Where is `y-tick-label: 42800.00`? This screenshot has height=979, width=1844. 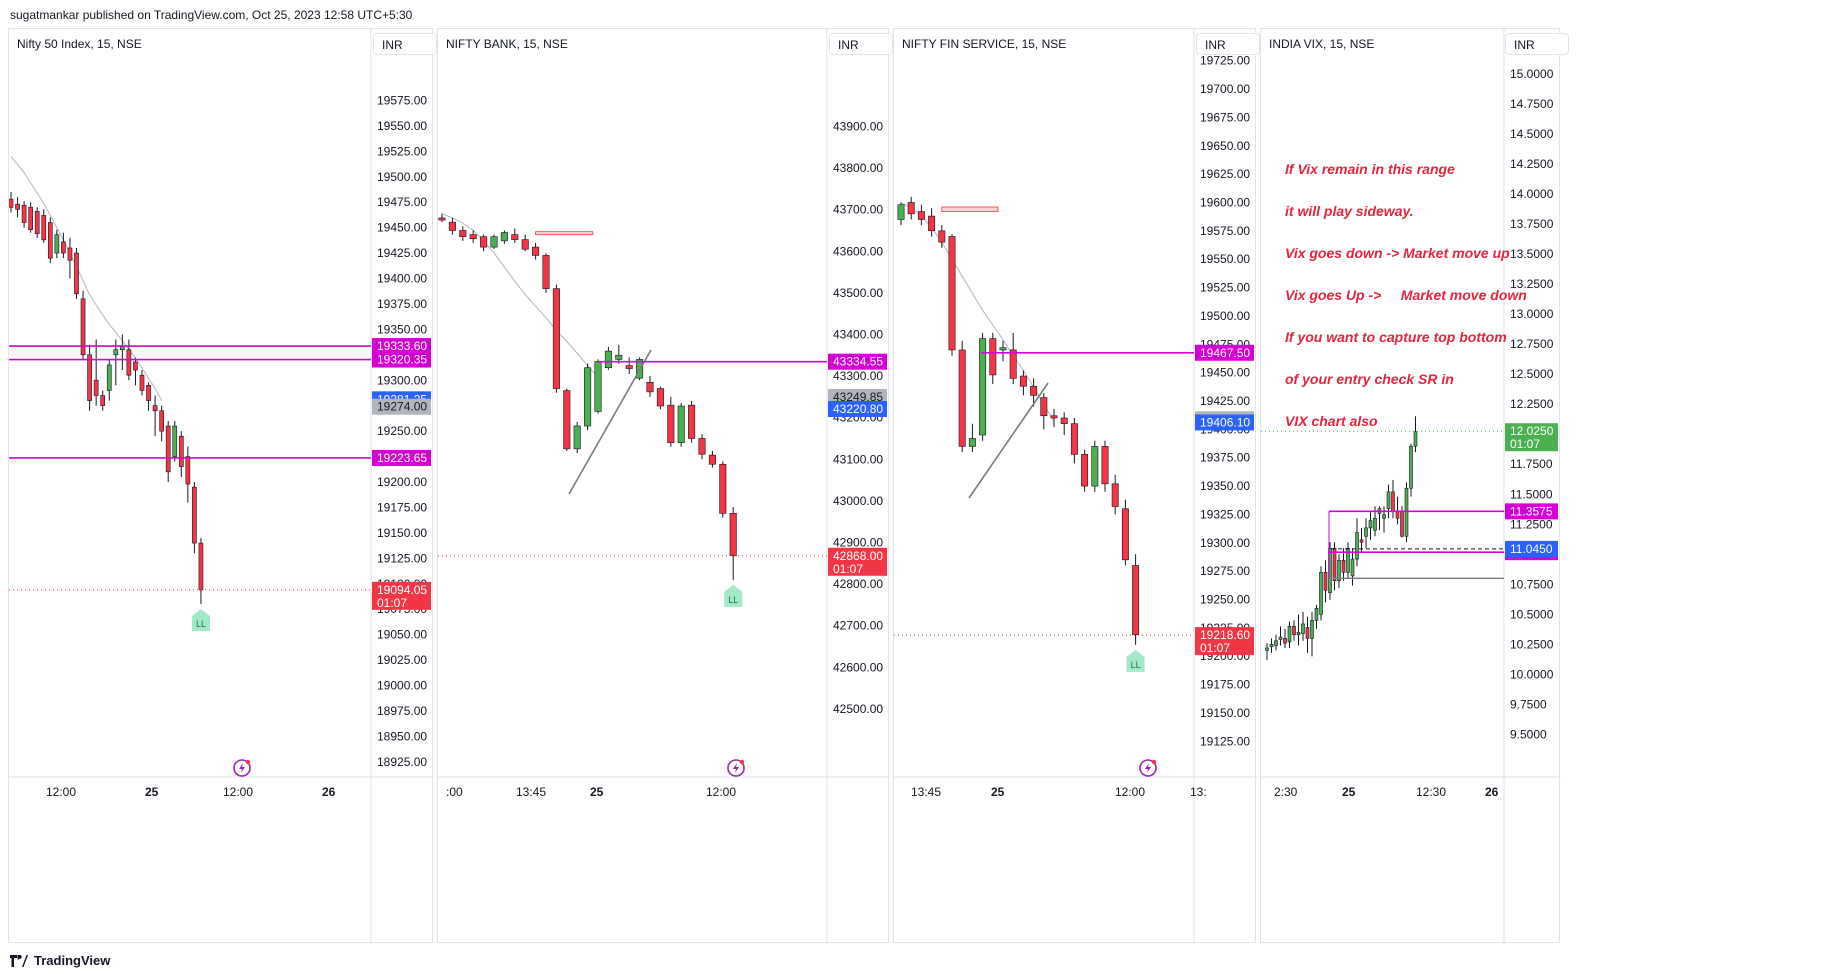 y-tick-label: 42800.00 is located at coordinates (858, 584).